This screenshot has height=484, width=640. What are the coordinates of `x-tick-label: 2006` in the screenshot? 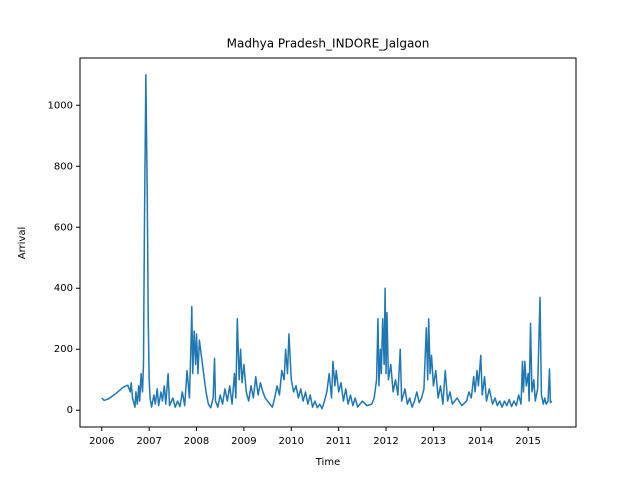 It's located at (101, 441).